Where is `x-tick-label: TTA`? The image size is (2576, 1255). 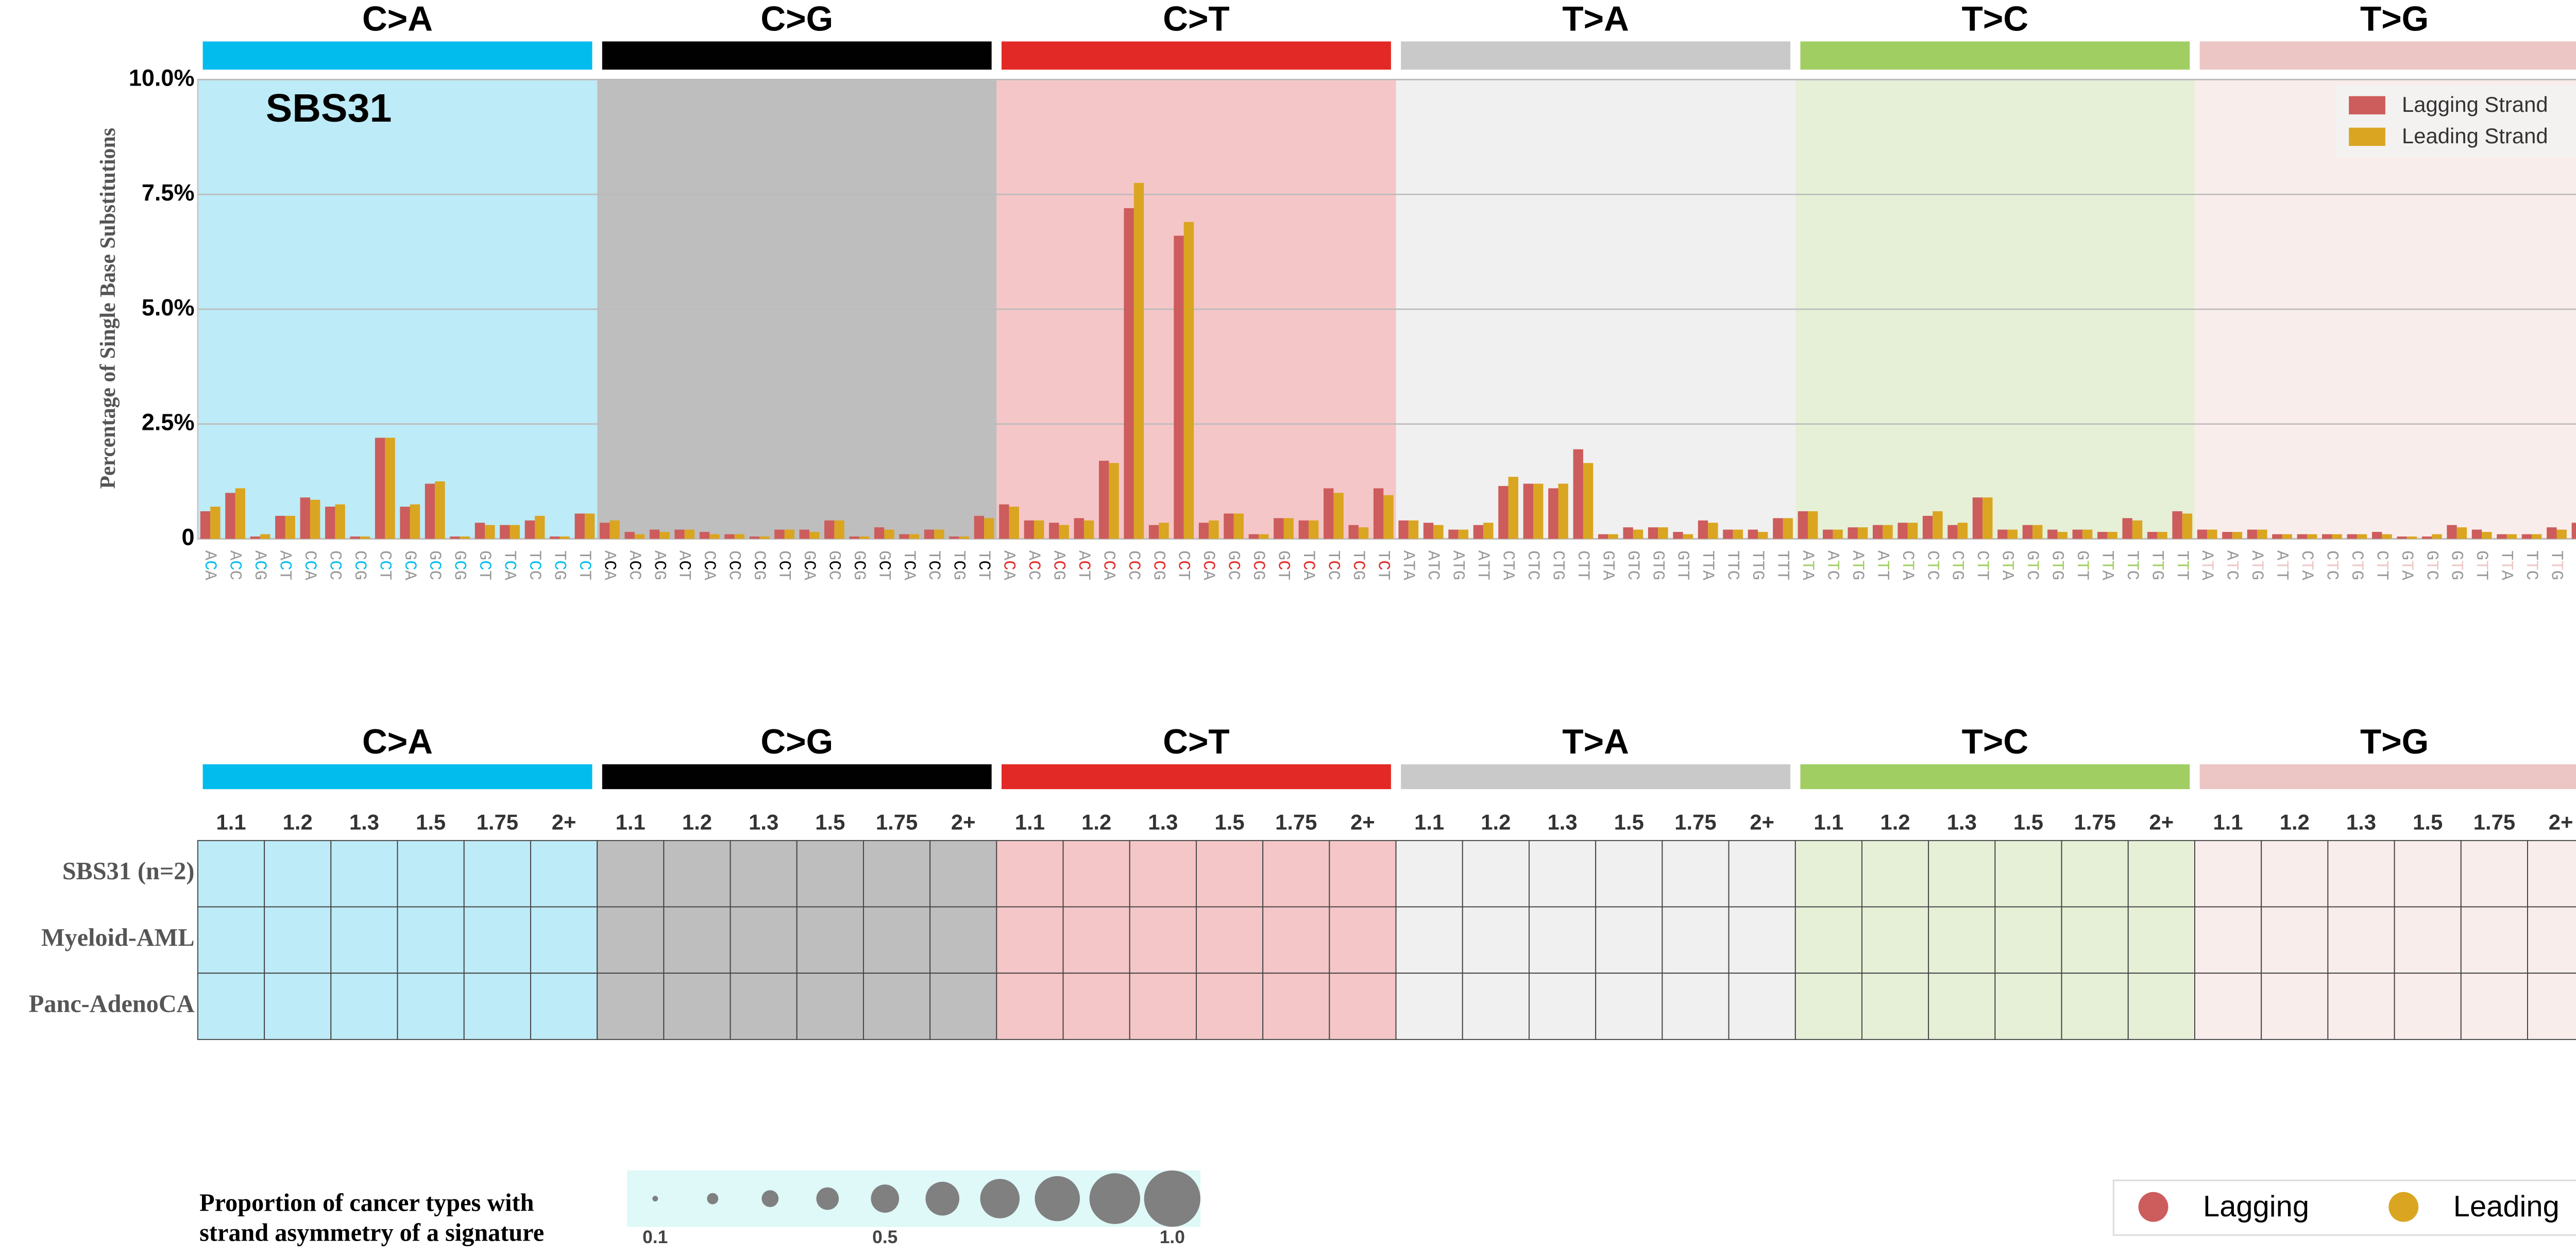 x-tick-label: TTA is located at coordinates (2506, 566).